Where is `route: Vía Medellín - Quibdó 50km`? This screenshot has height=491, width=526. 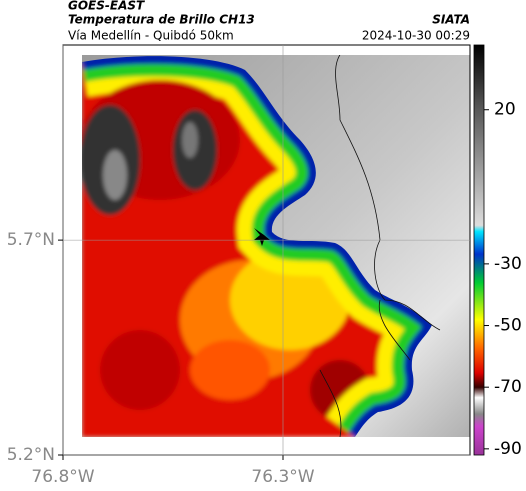
route: Vía Medellín - Quibdó 50km is located at coordinates (151, 36).